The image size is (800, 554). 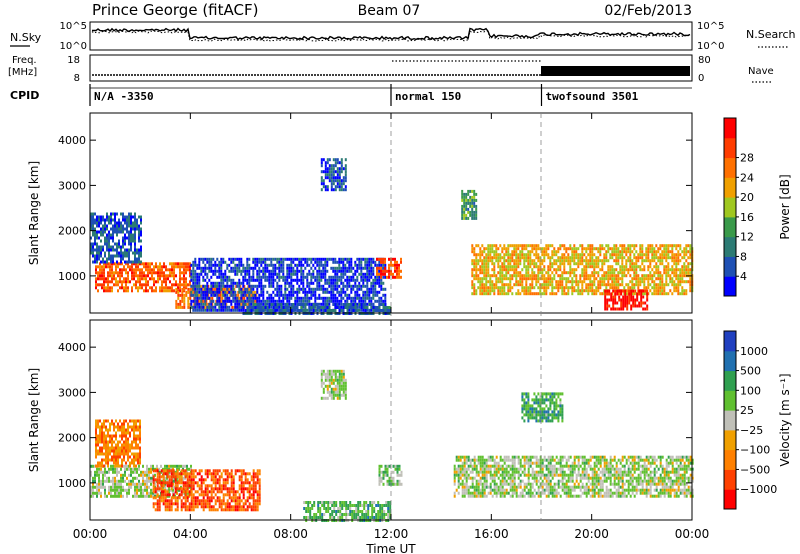 What do you see at coordinates (428, 96) in the screenshot?
I see `cpid-segment-label: normal 150` at bounding box center [428, 96].